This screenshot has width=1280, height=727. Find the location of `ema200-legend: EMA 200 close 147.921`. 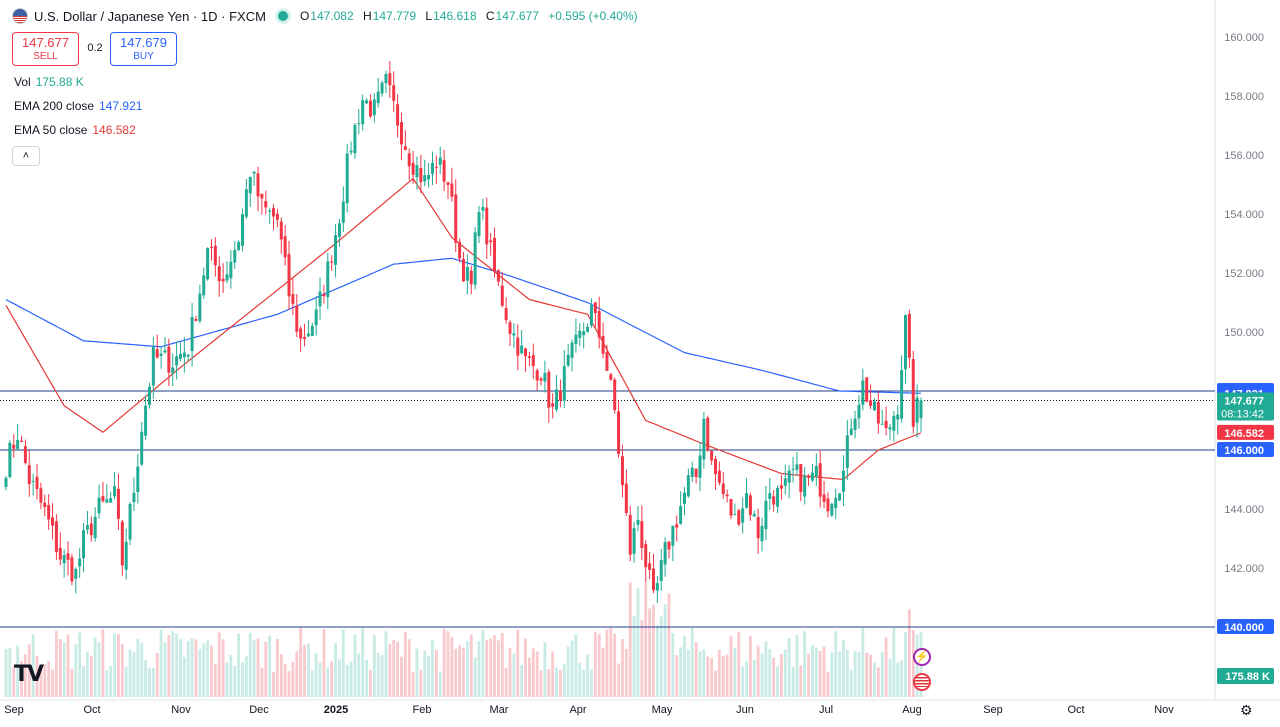

ema200-legend: EMA 200 close 147.921 is located at coordinates (78, 106).